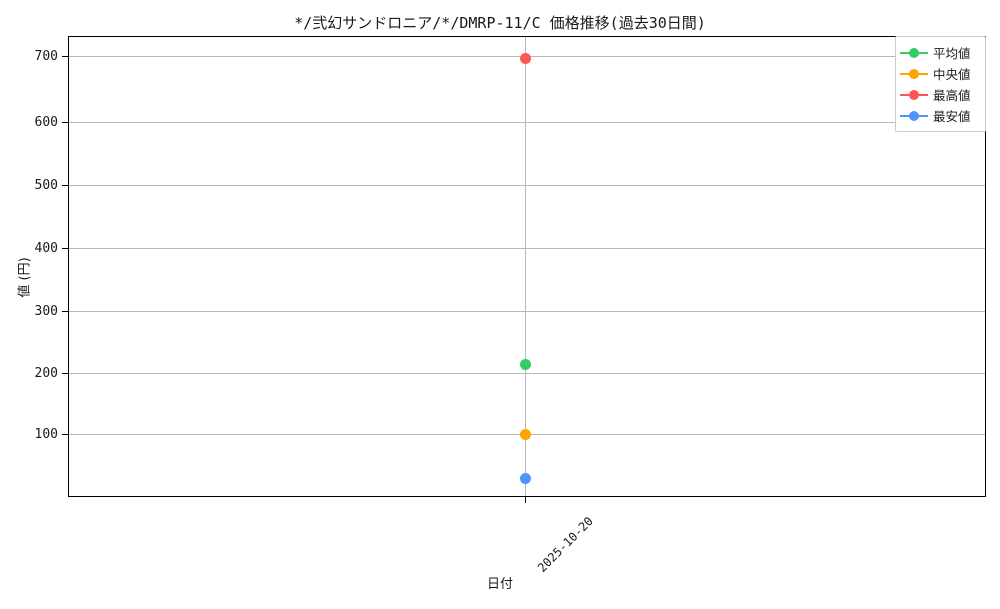 The image size is (1000, 609). What do you see at coordinates (46, 311) in the screenshot?
I see `y-tick-label-300: 300` at bounding box center [46, 311].